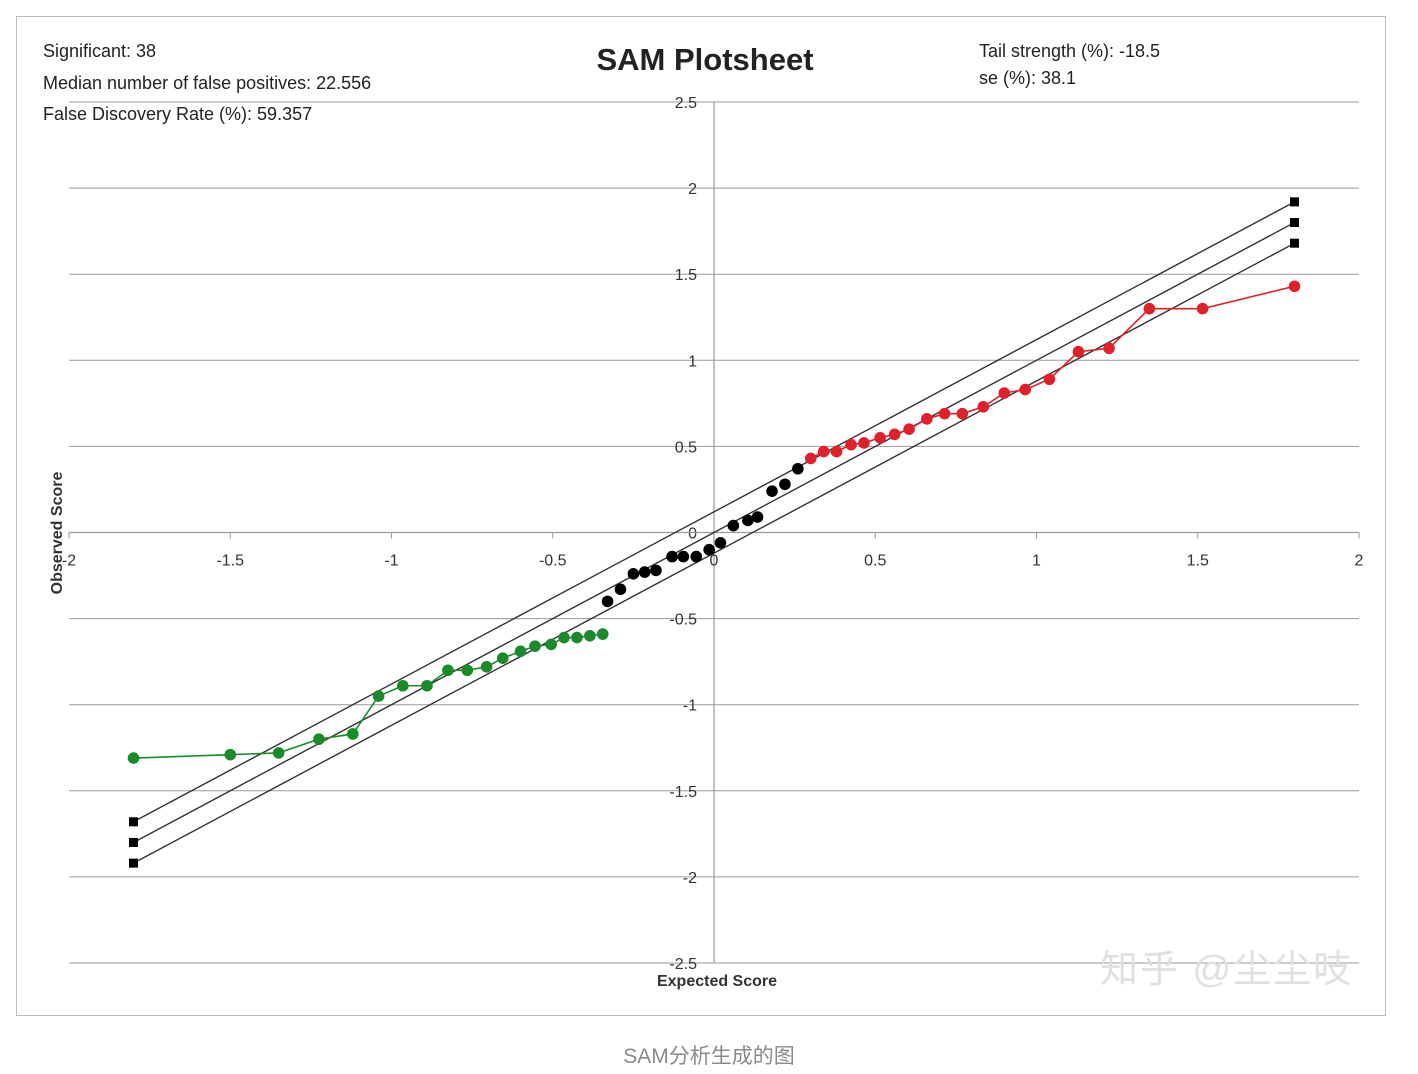  What do you see at coordinates (1070, 51) in the screenshot?
I see `stat-tail-strength: Tail strength (%): -18.5` at bounding box center [1070, 51].